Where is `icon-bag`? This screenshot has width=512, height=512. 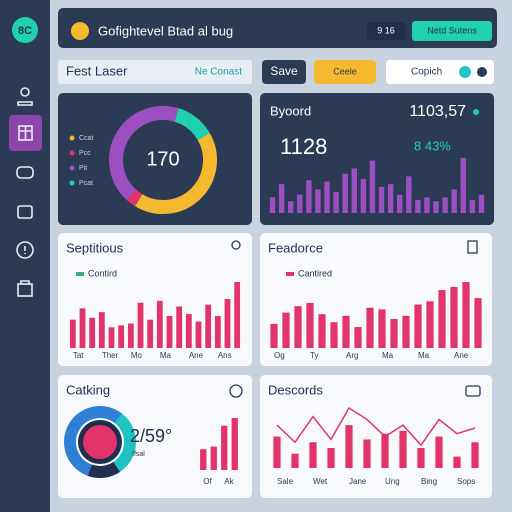 icon-bag is located at coordinates (25, 290).